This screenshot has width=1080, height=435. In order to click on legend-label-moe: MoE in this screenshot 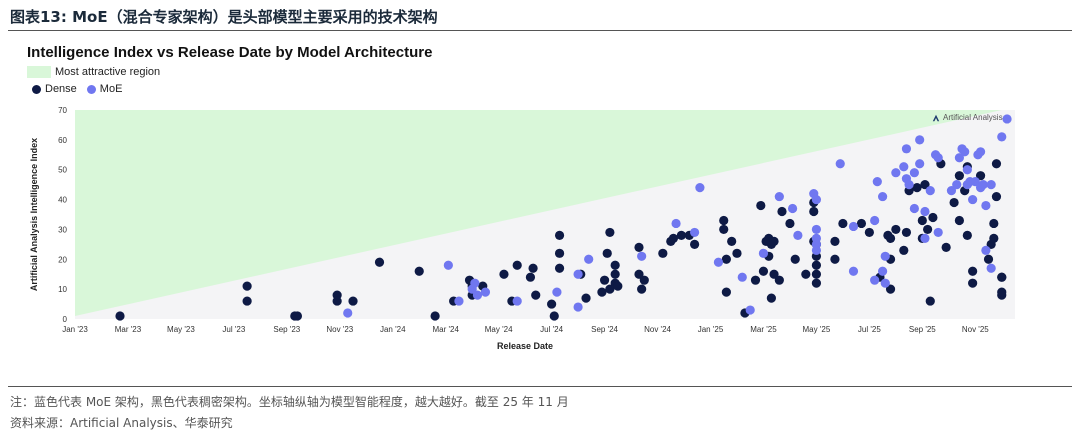, I will do `click(111, 89)`.